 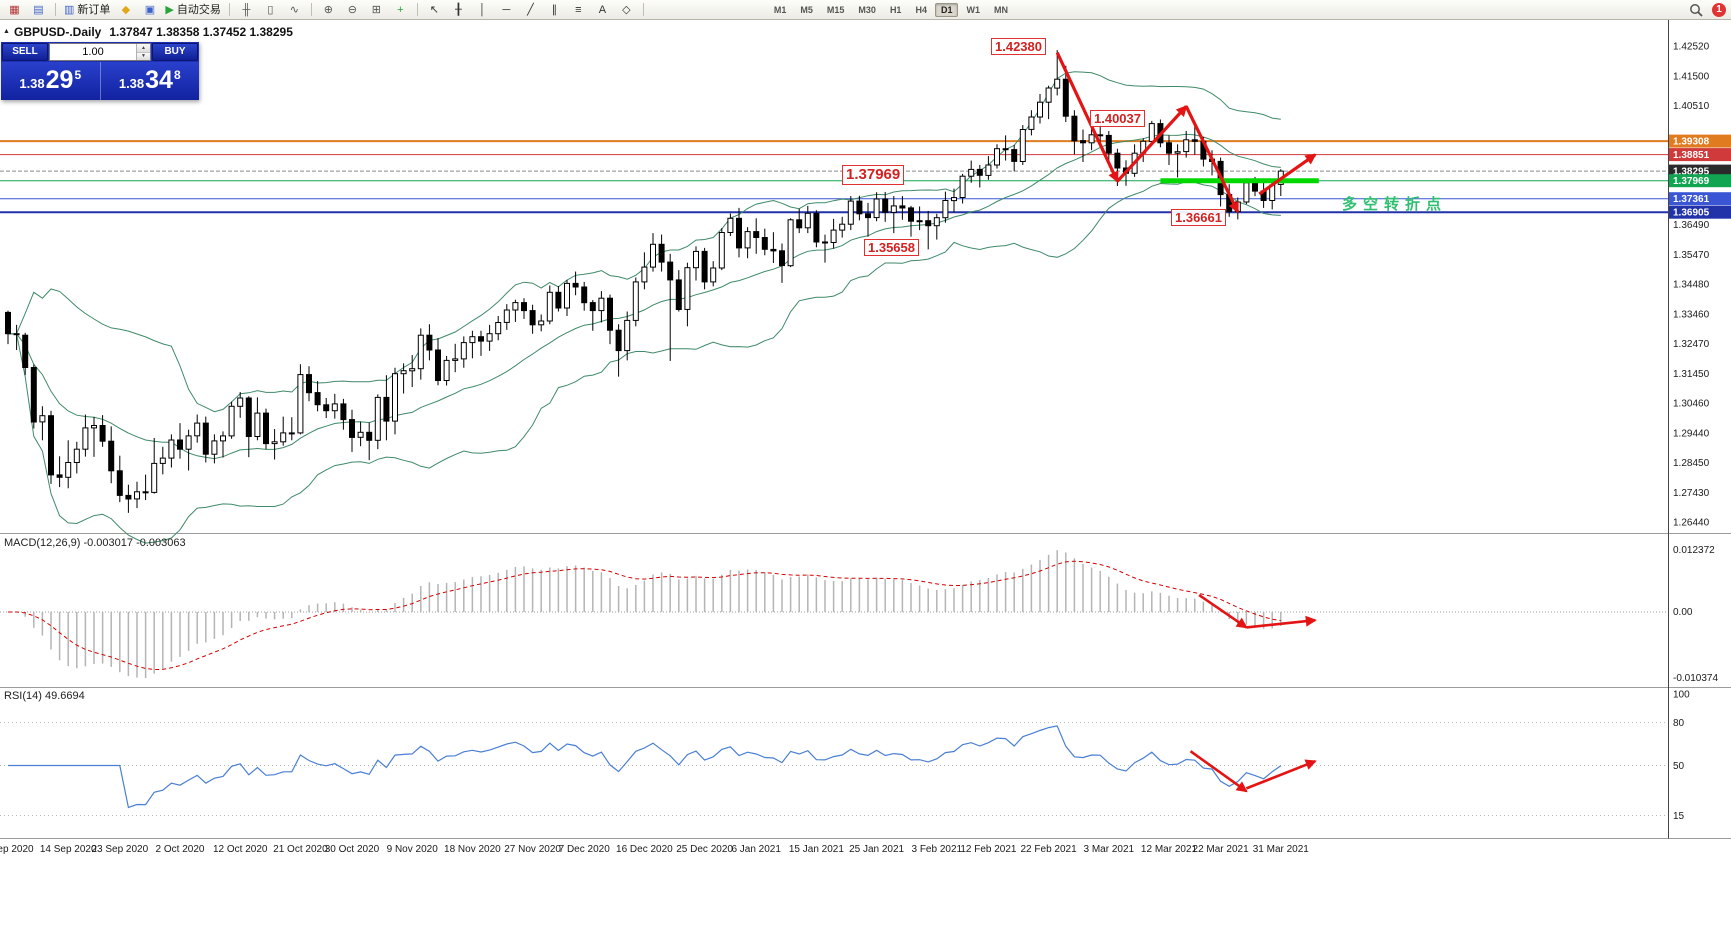 I want to click on one-click-trading-panel: SELL 1.00 ▲ ▼ BUY 1.38 29 5 1.38, so click(x=100, y=71).